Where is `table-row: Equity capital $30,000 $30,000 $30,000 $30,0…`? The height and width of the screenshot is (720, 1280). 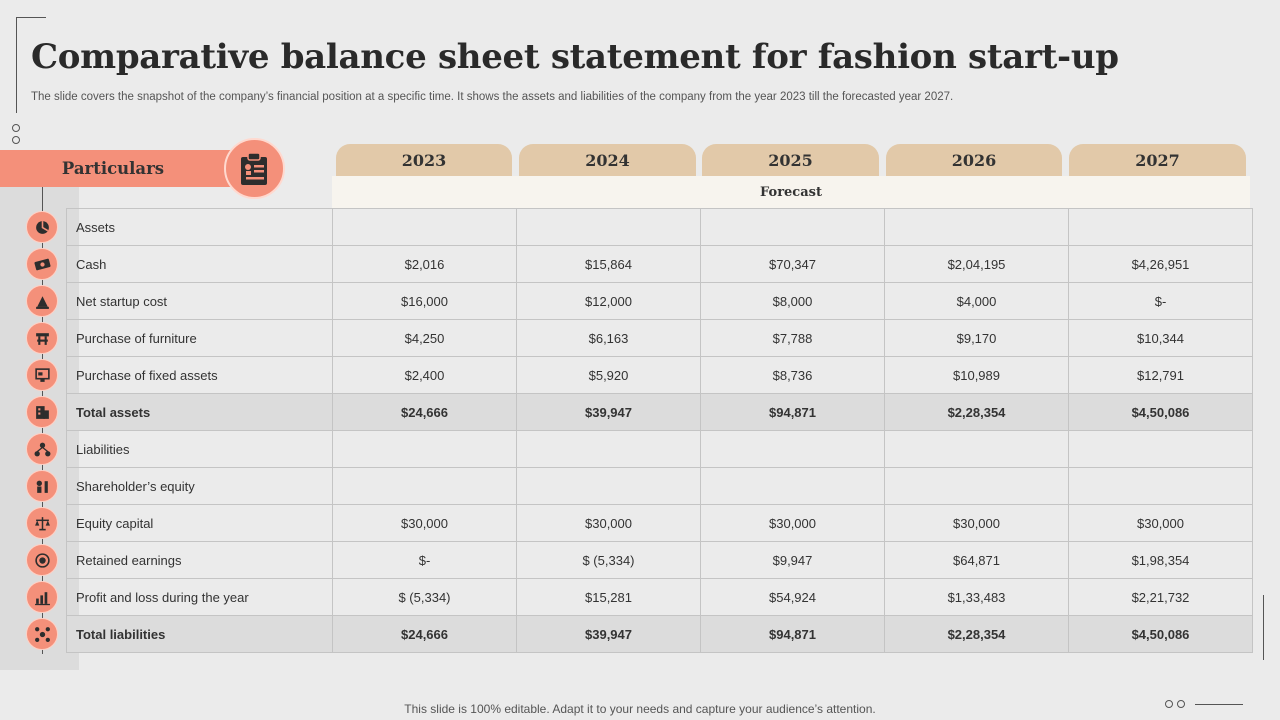
table-row: Equity capital $30,000 $30,000 $30,000 $30,0… is located at coordinates (659, 523).